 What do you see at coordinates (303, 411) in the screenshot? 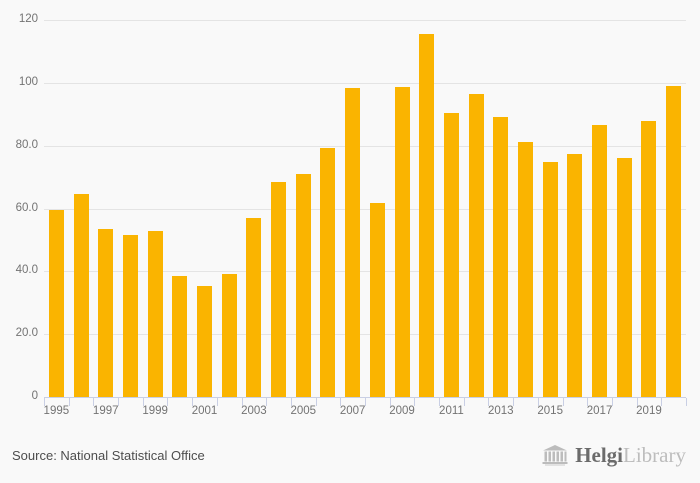
I see `x-axis-tick-label: 2005` at bounding box center [303, 411].